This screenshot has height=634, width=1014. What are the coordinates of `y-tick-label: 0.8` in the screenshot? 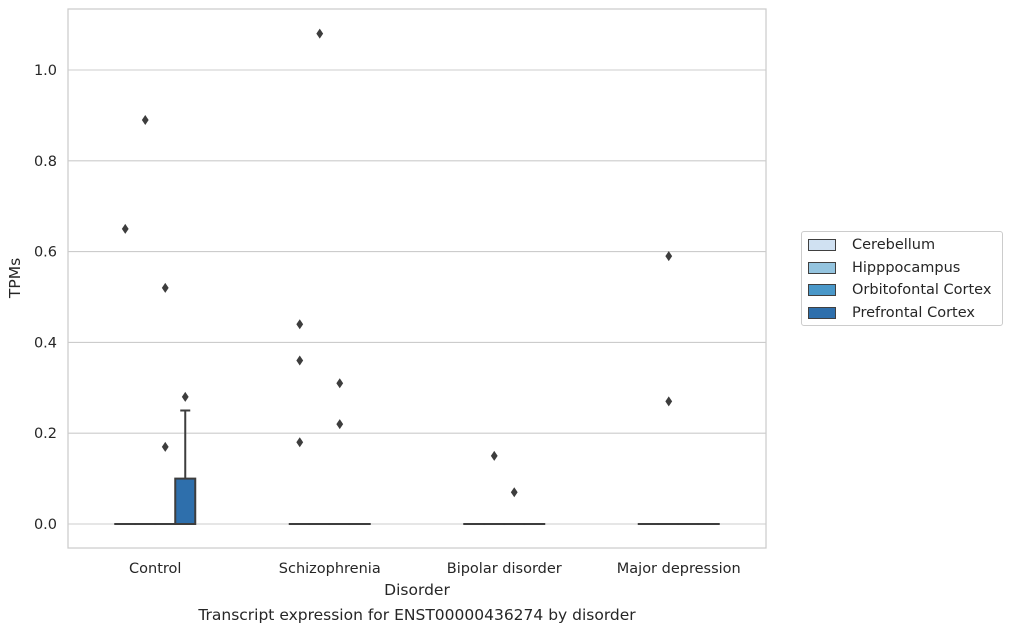 It's located at (45, 162).